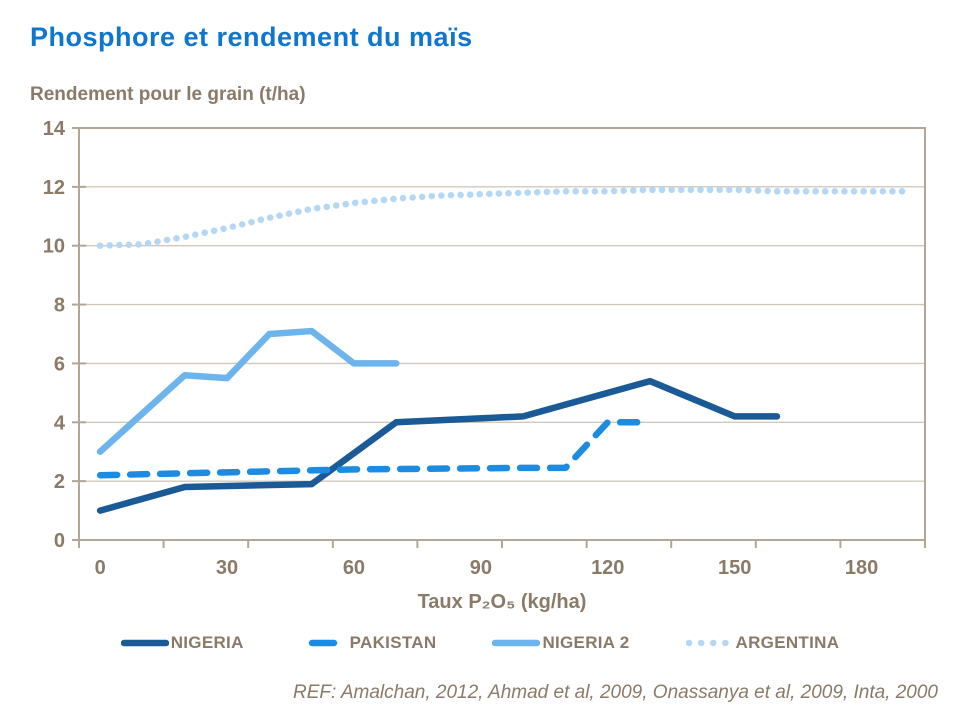  Describe the element at coordinates (375, 449) in the screenshot. I see `series-pakistan` at that location.